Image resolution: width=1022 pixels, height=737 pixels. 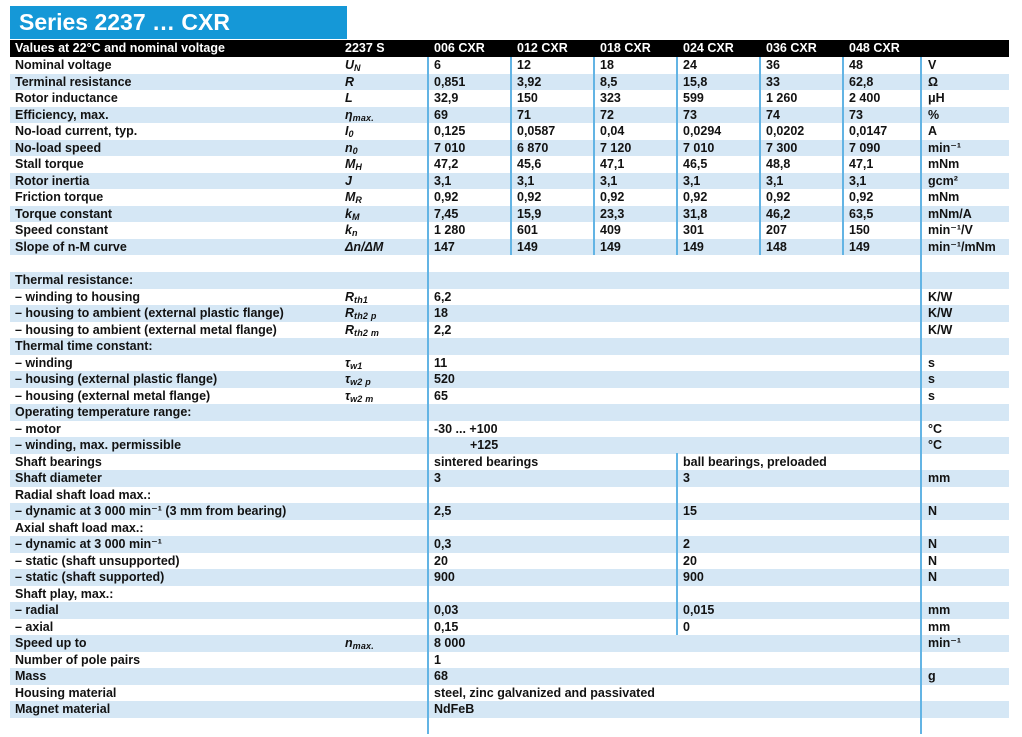 I want to click on table-row: Shaft diameter 3 3 mm, so click(x=509, y=478).